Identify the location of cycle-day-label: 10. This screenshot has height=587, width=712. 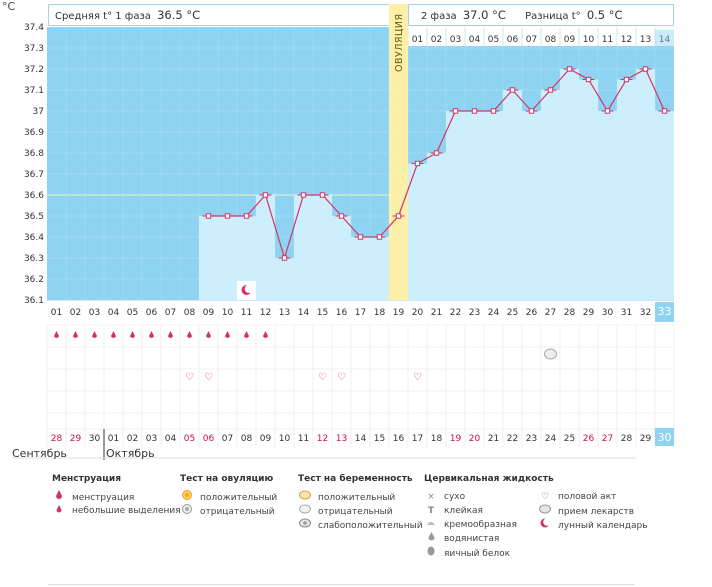
(228, 313).